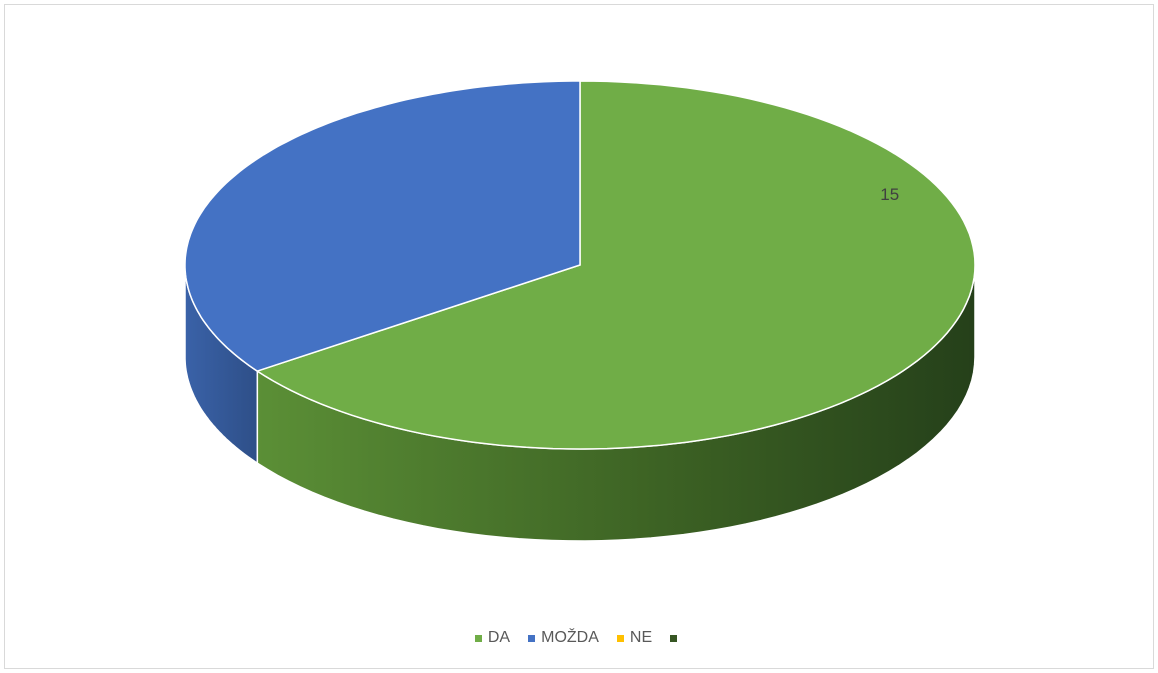 The width and height of the screenshot is (1158, 673). I want to click on legend-item-da: DA, so click(492, 638).